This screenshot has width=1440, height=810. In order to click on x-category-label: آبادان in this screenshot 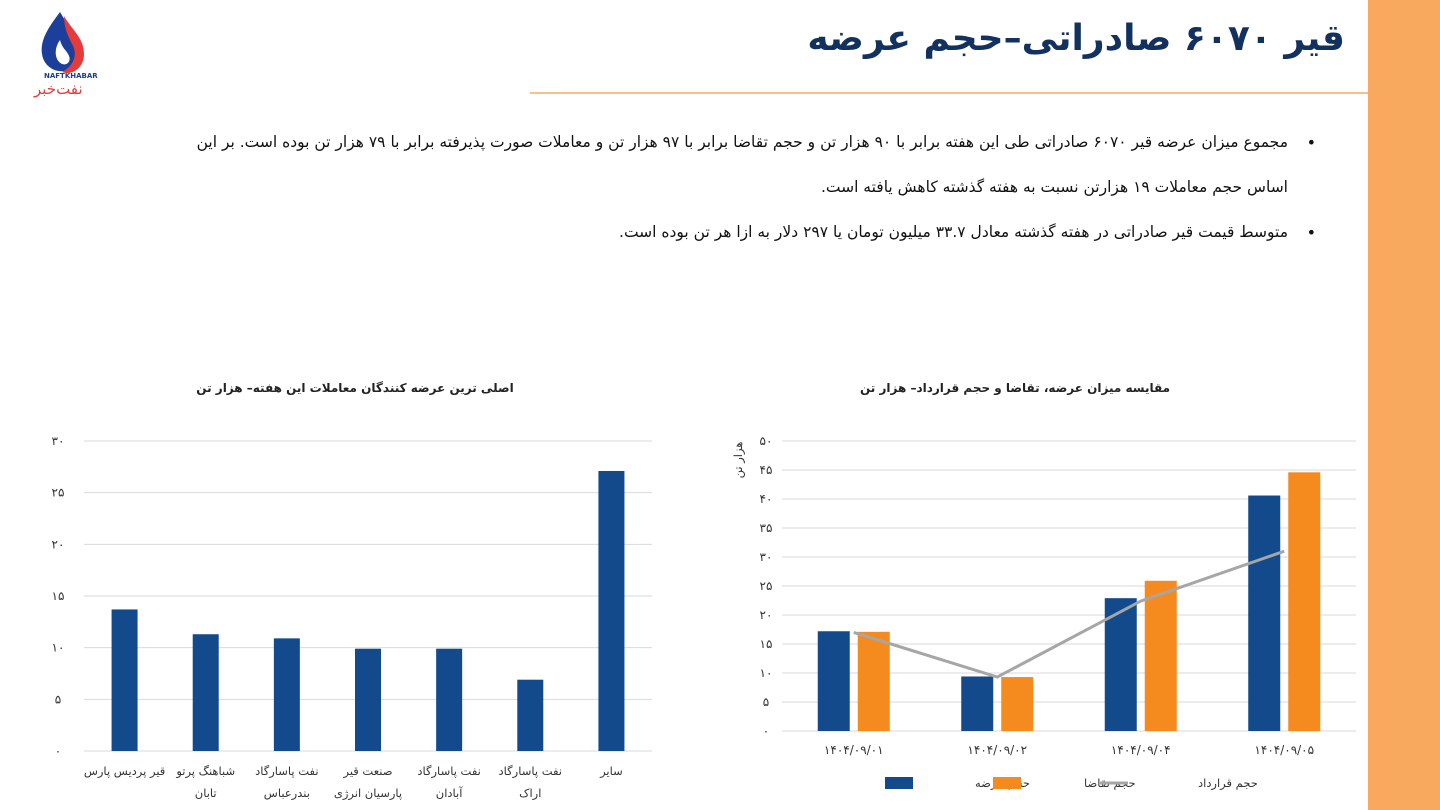, I will do `click(449, 793)`.